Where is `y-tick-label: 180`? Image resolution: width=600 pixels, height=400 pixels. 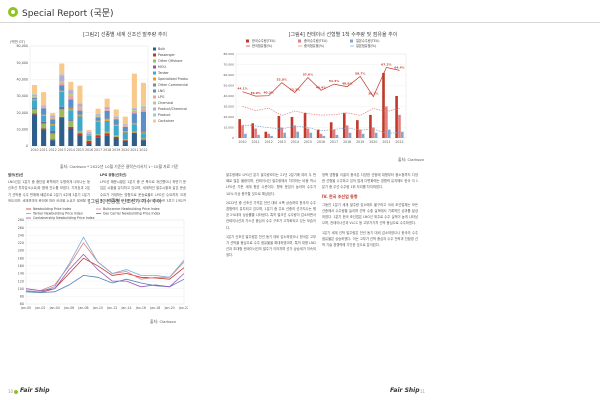 y-tick-label: 180 is located at coordinates (21, 258).